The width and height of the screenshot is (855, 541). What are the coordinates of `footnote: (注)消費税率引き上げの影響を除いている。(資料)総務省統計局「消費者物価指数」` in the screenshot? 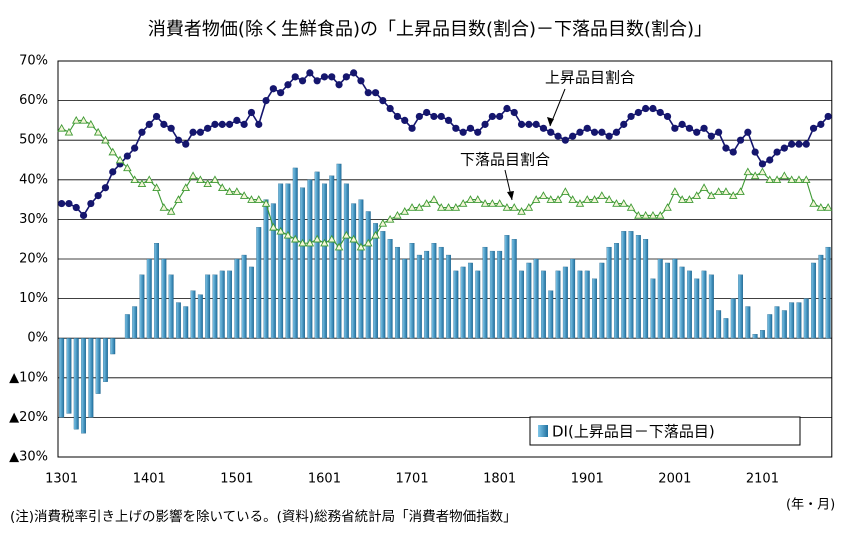 It's located at (263, 516).